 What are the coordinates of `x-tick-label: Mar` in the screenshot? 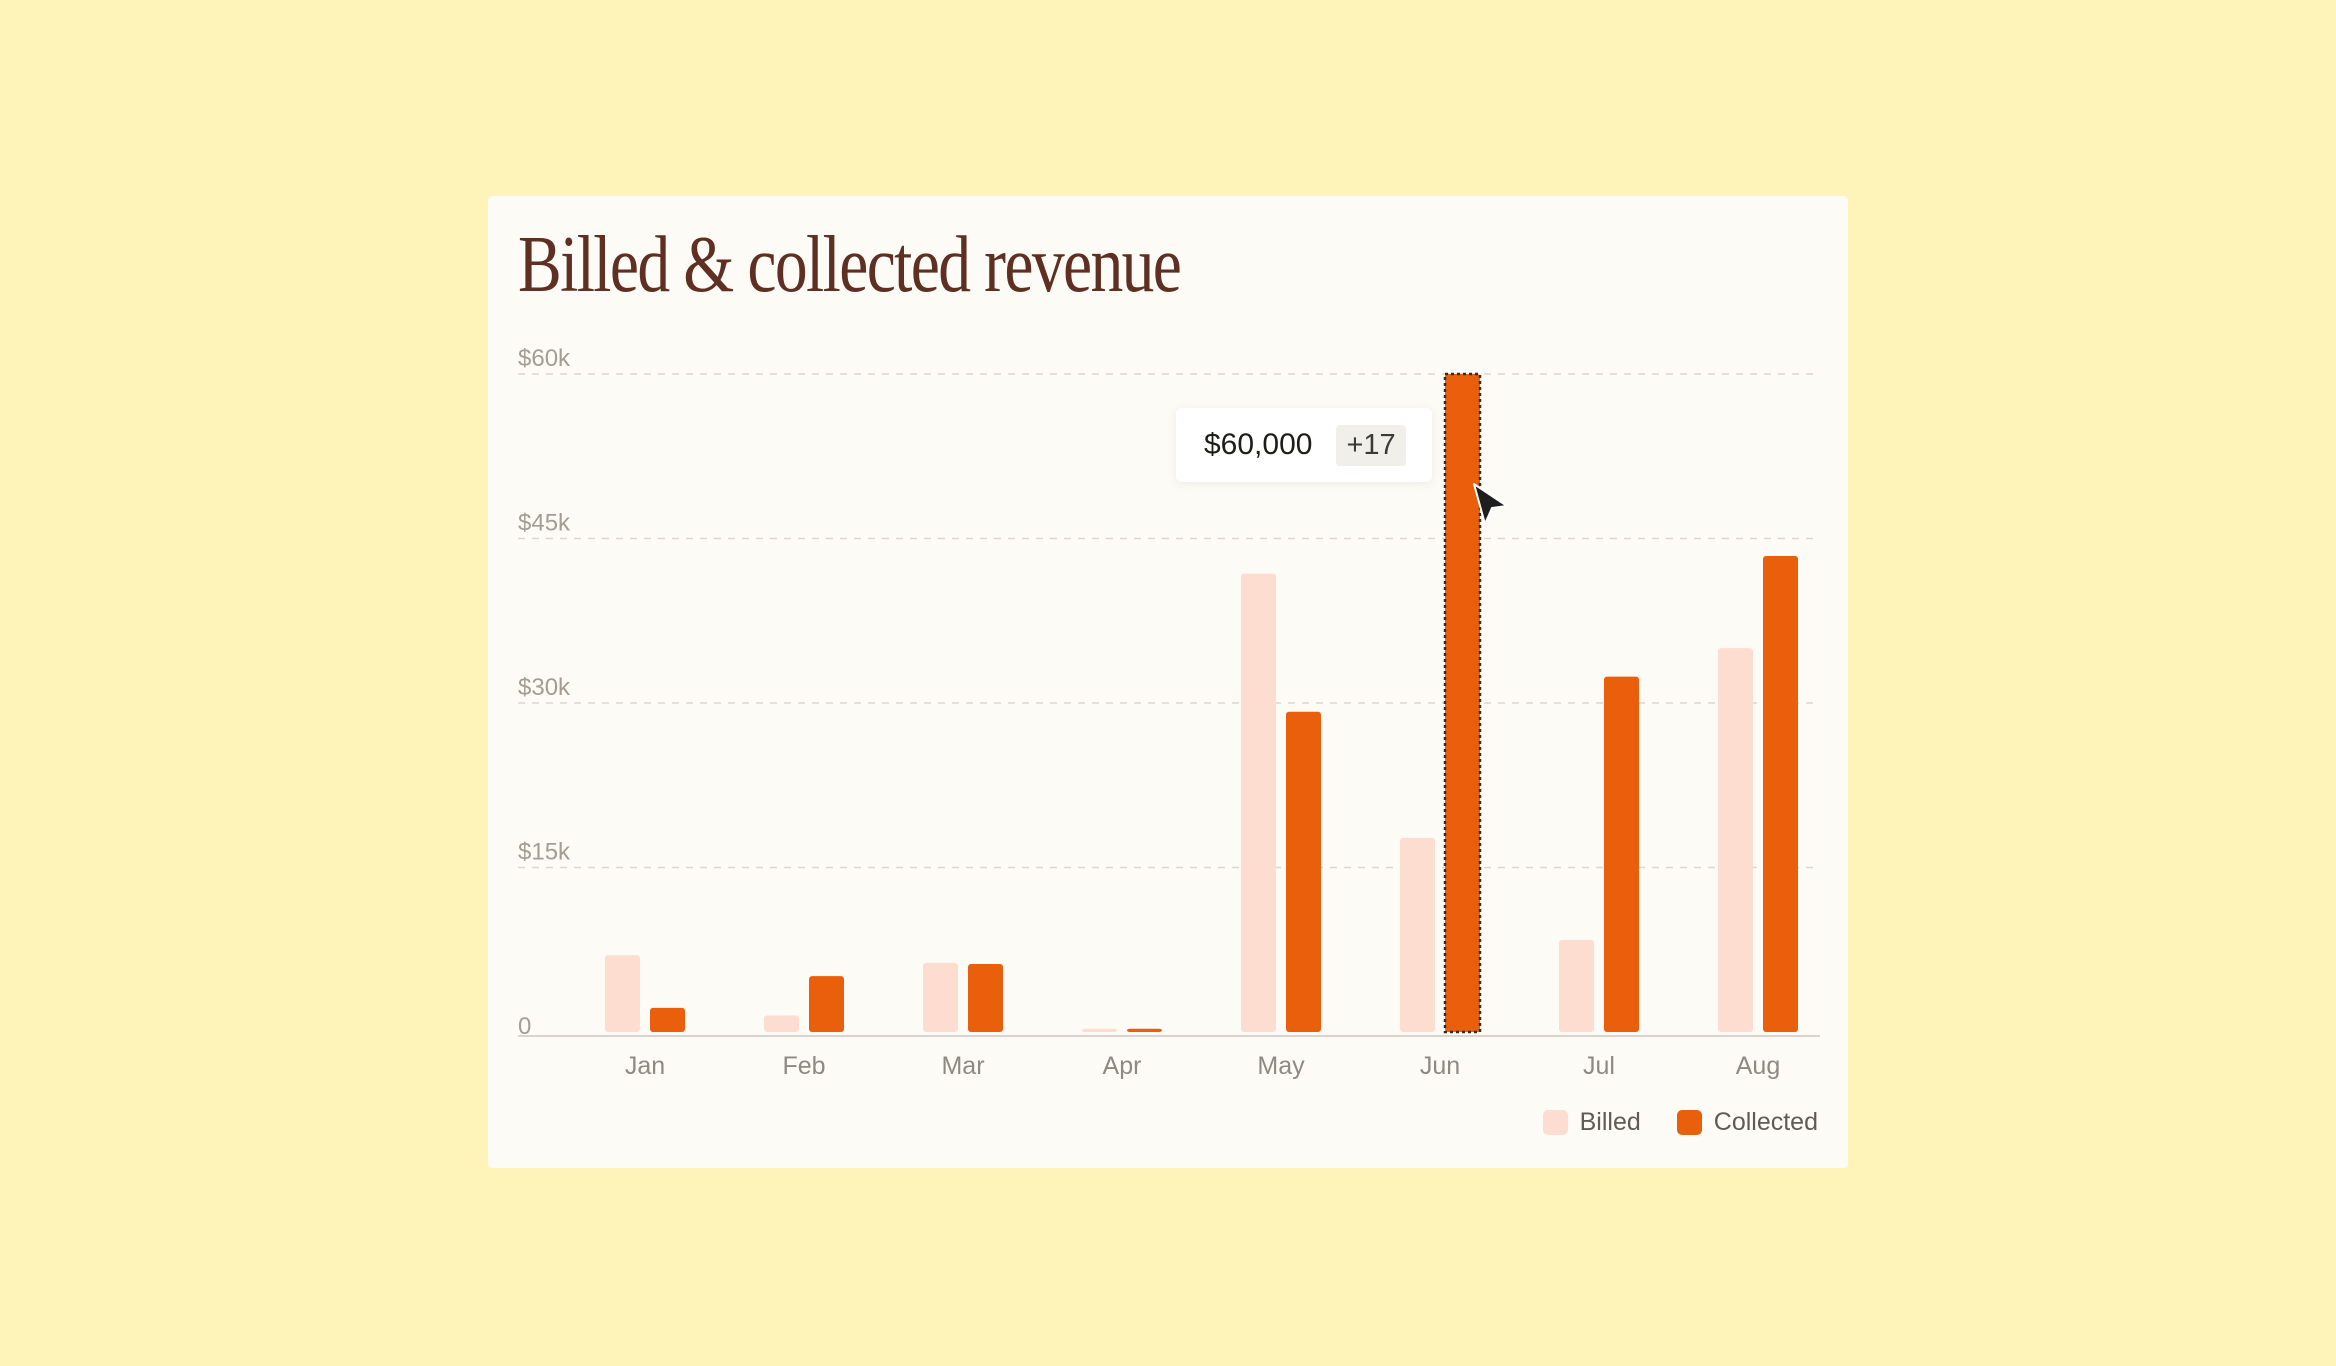 It's located at (962, 1066).